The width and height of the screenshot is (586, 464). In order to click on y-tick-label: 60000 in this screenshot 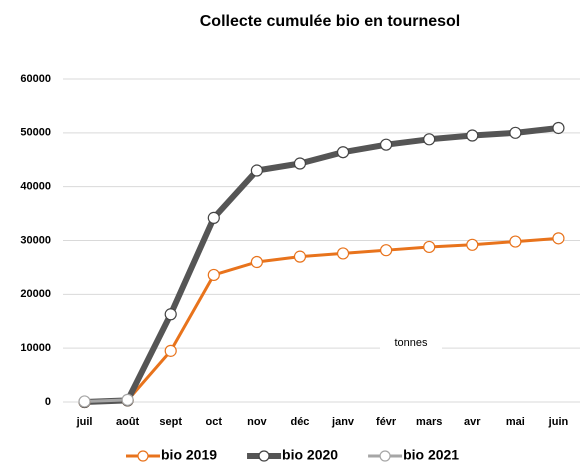, I will do `click(35, 79)`.